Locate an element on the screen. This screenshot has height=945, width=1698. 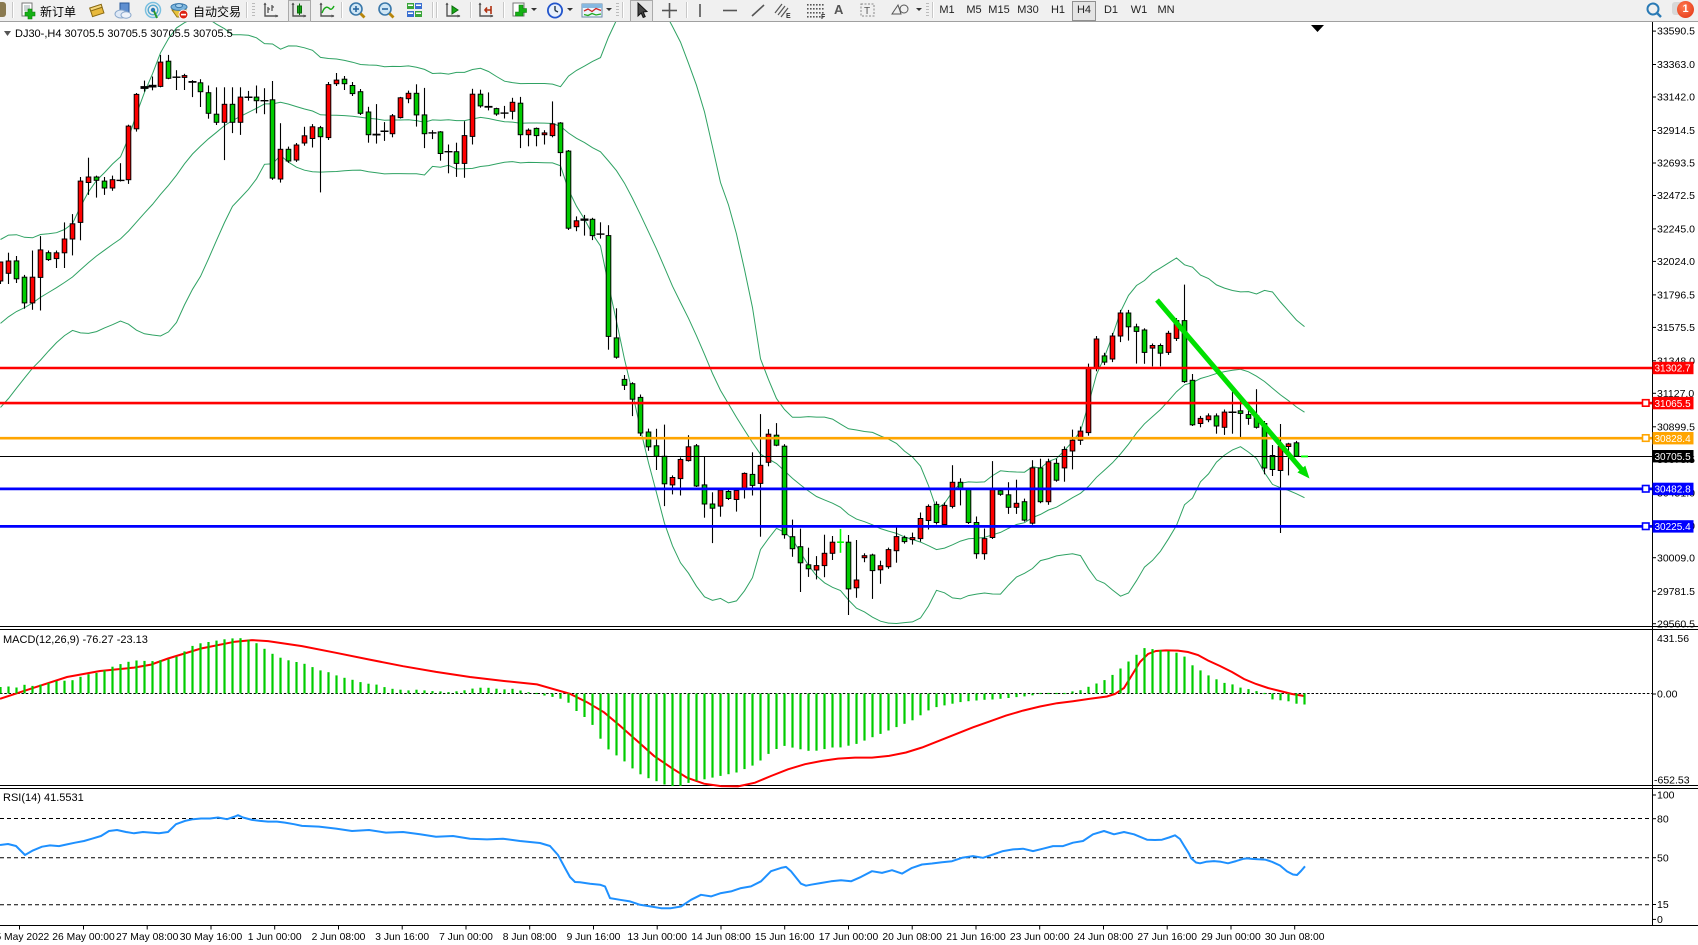
svg-text: 32914.5 is located at coordinates (1676, 131).